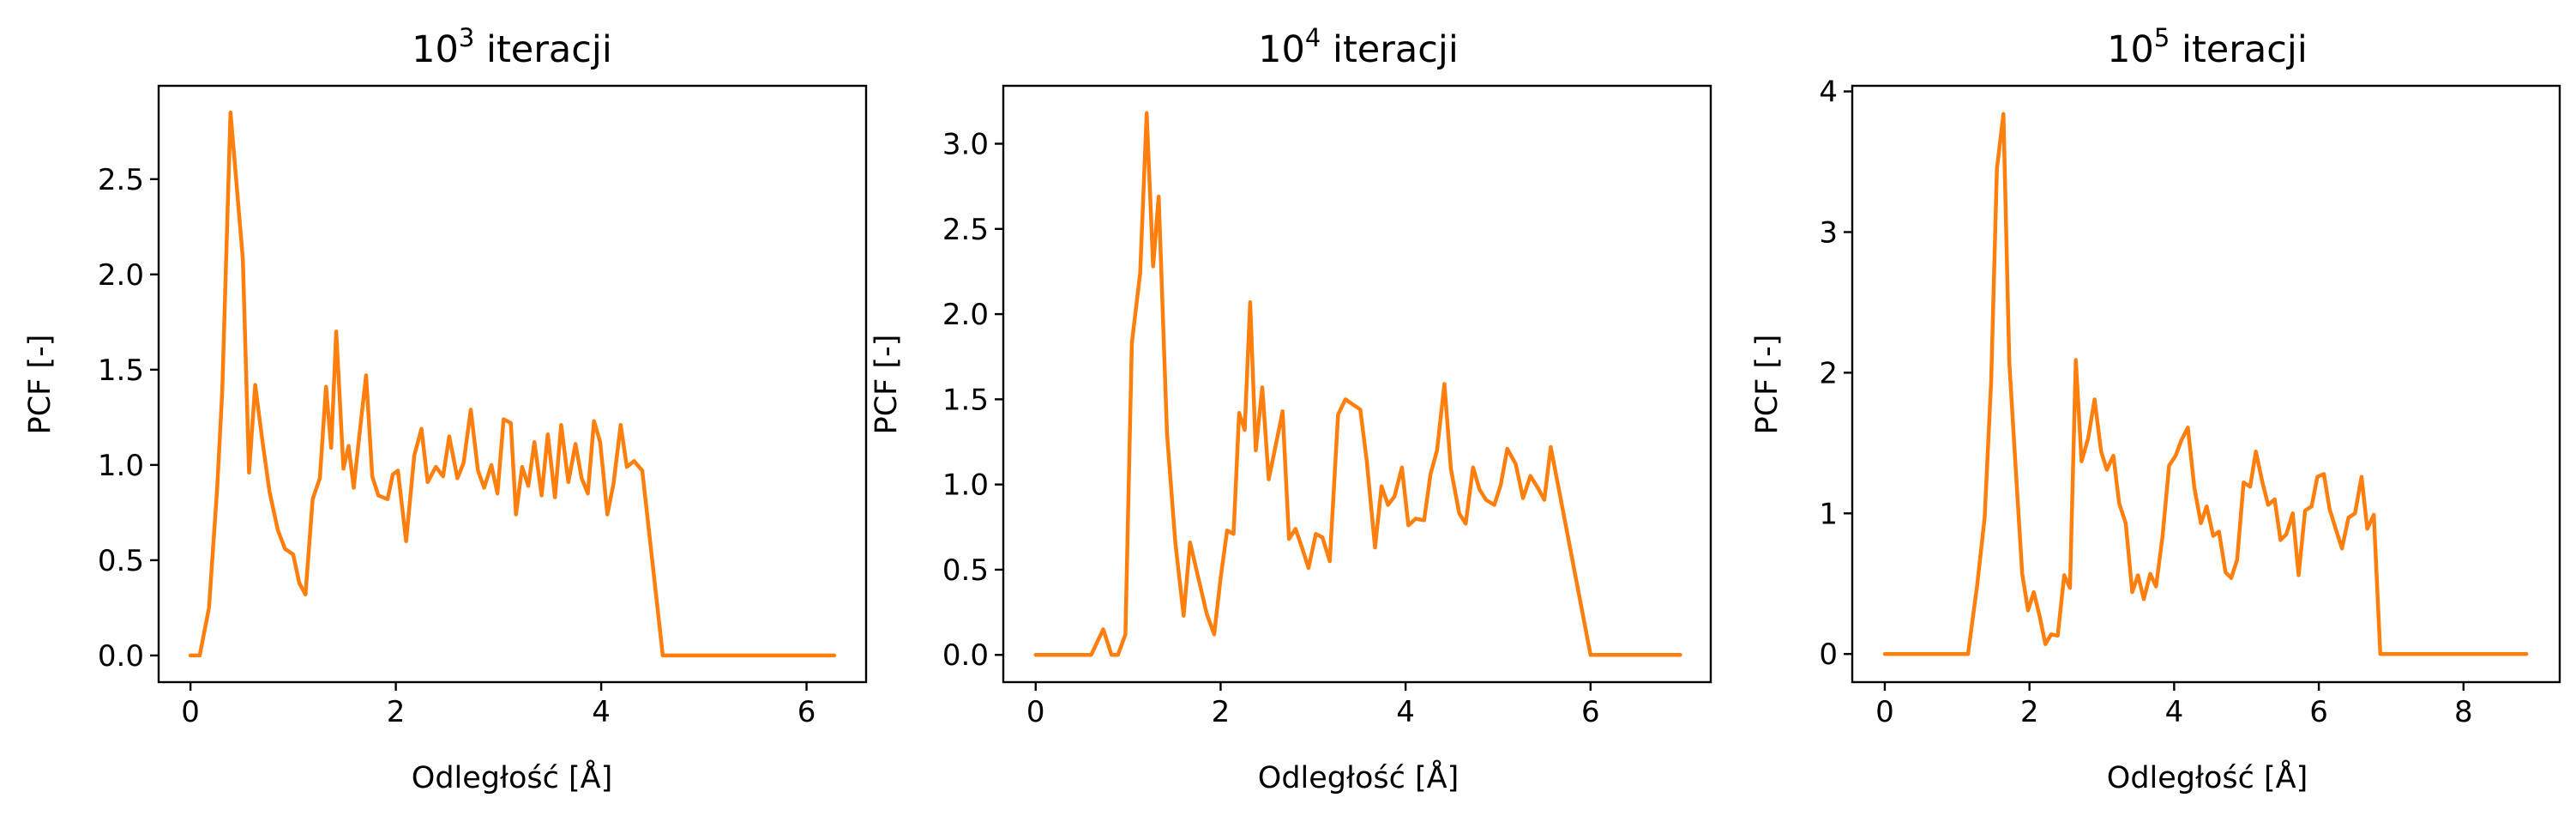 This screenshot has height=828, width=2576. What do you see at coordinates (2174, 712) in the screenshot?
I see `panel-3-x-tick-label: 4` at bounding box center [2174, 712].